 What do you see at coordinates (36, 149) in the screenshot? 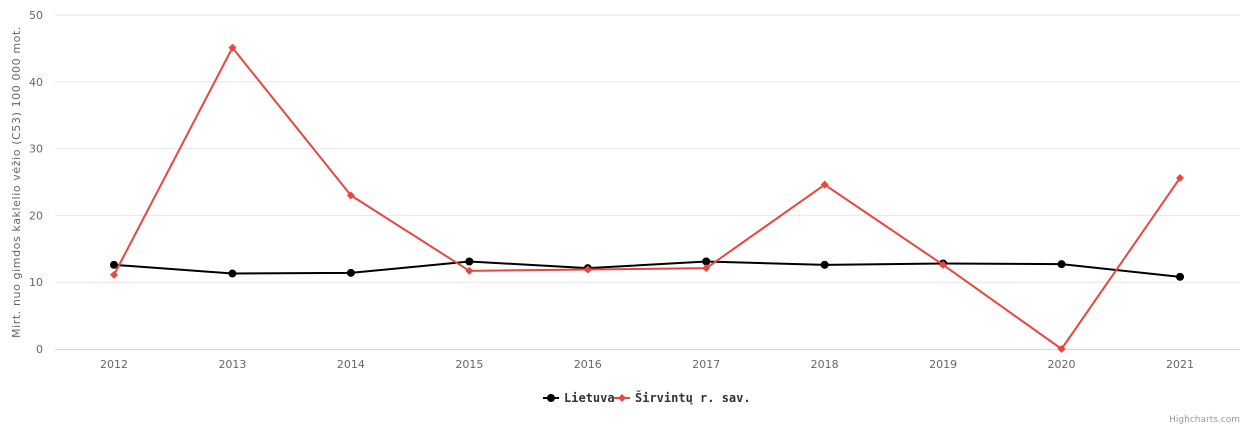
I see `y-tick-label: 30` at bounding box center [36, 149].